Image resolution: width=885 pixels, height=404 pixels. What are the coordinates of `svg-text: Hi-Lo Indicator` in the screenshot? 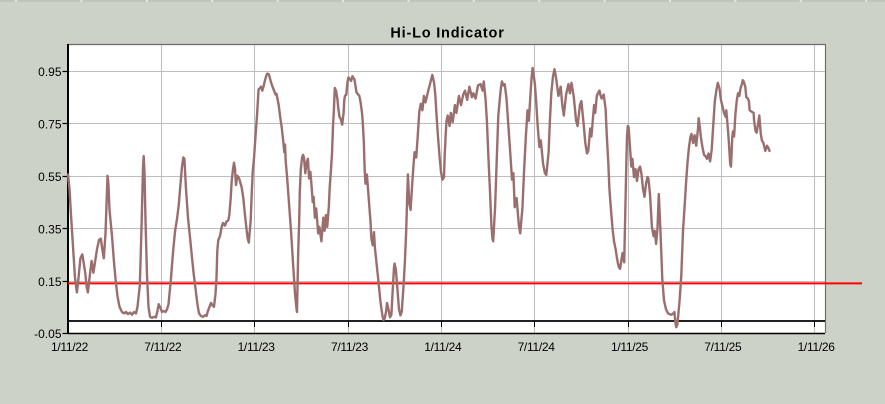 It's located at (447, 34).